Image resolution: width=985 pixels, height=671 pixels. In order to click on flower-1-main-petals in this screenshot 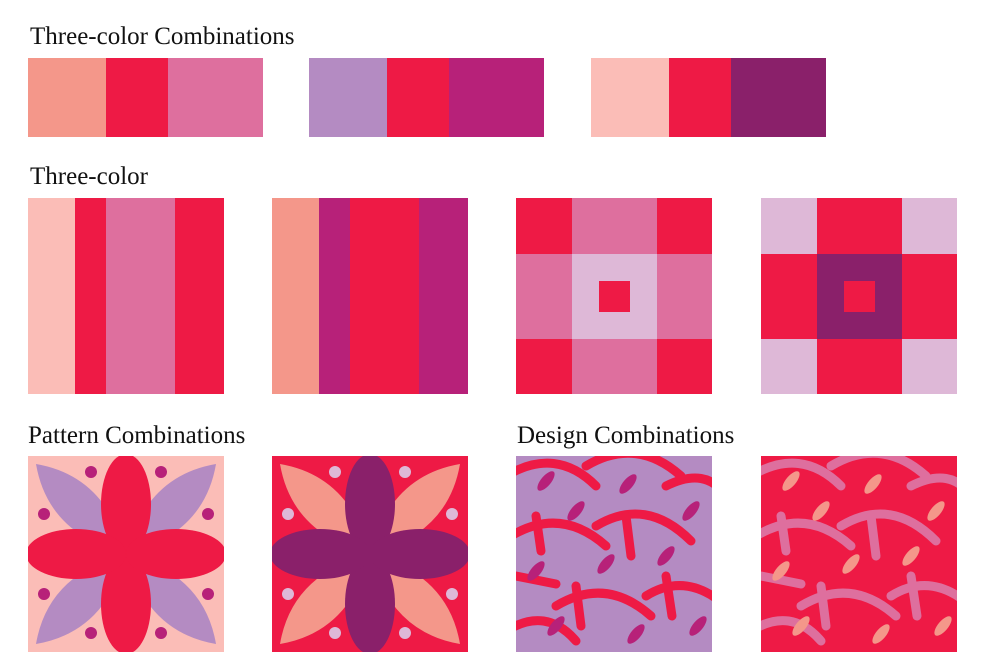, I will do `click(126, 554)`.